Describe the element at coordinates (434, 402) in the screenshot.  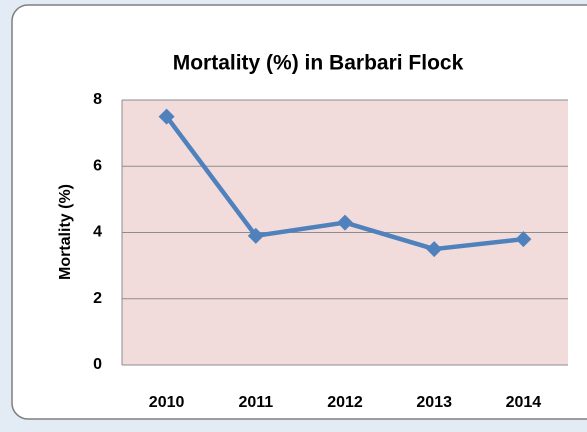
I see `x-tick-label: 2013` at that location.